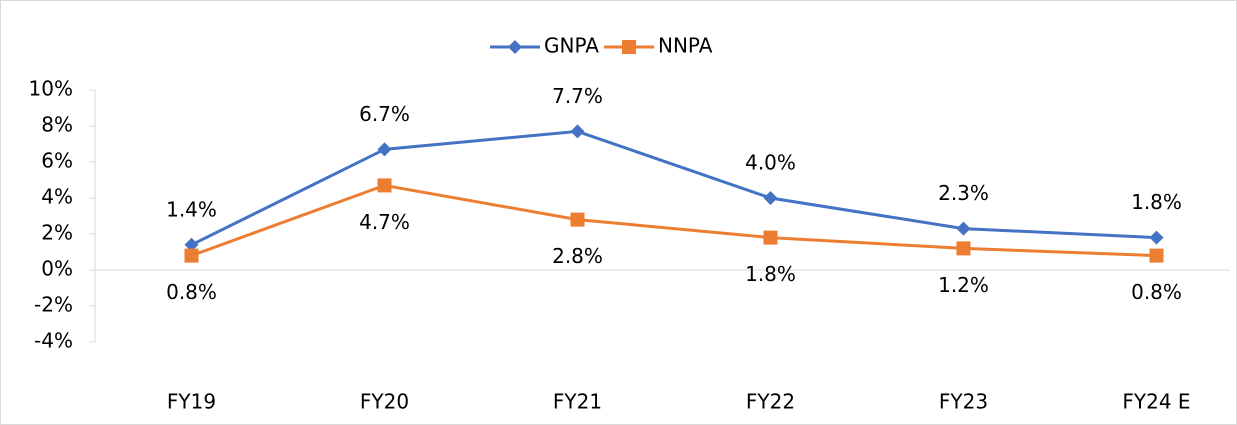  Describe the element at coordinates (577, 256) in the screenshot. I see `data-label: 2.8%` at that location.